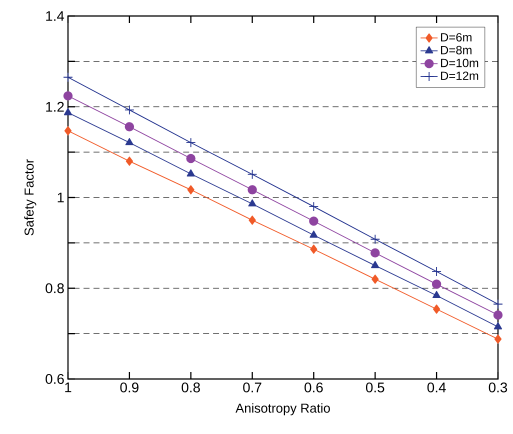  I want to click on x-tick-label: 0.8, so click(191, 387).